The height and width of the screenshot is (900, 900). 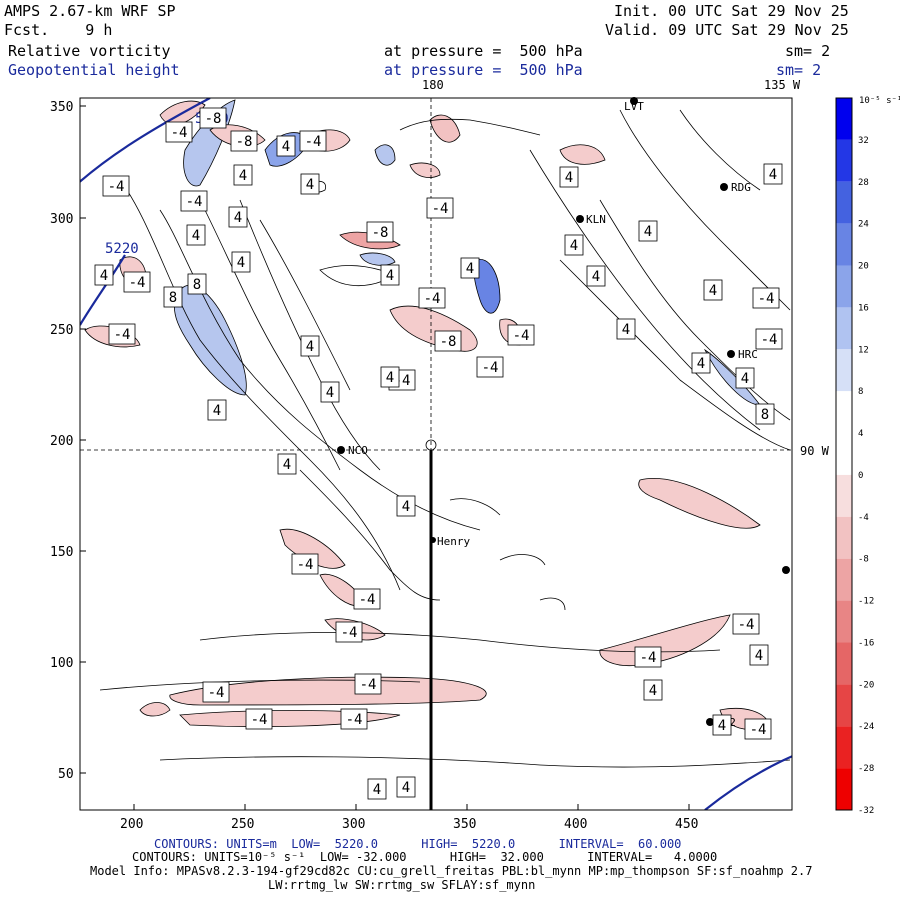 What do you see at coordinates (453, 541) in the screenshot?
I see `station-label: Henry` at bounding box center [453, 541].